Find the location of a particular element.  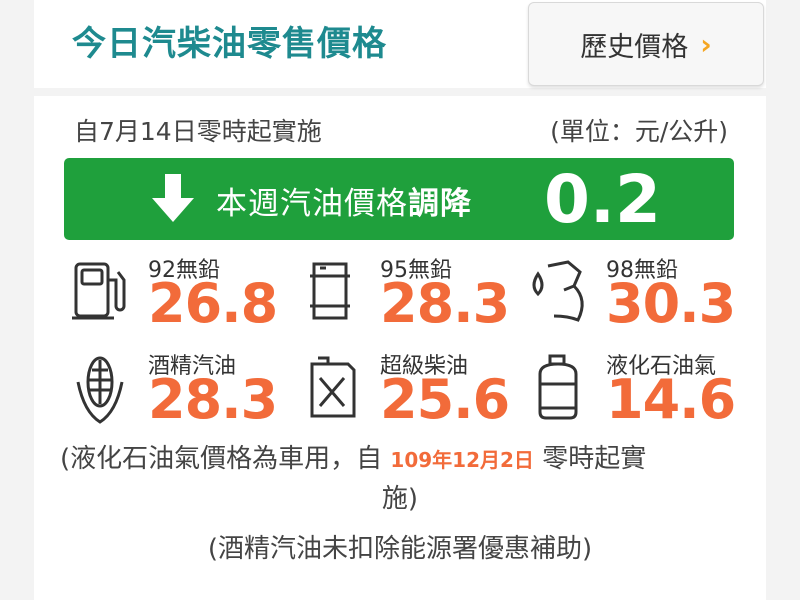

fuel-item-92: 92無鉛 26.8 is located at coordinates (185, 298).